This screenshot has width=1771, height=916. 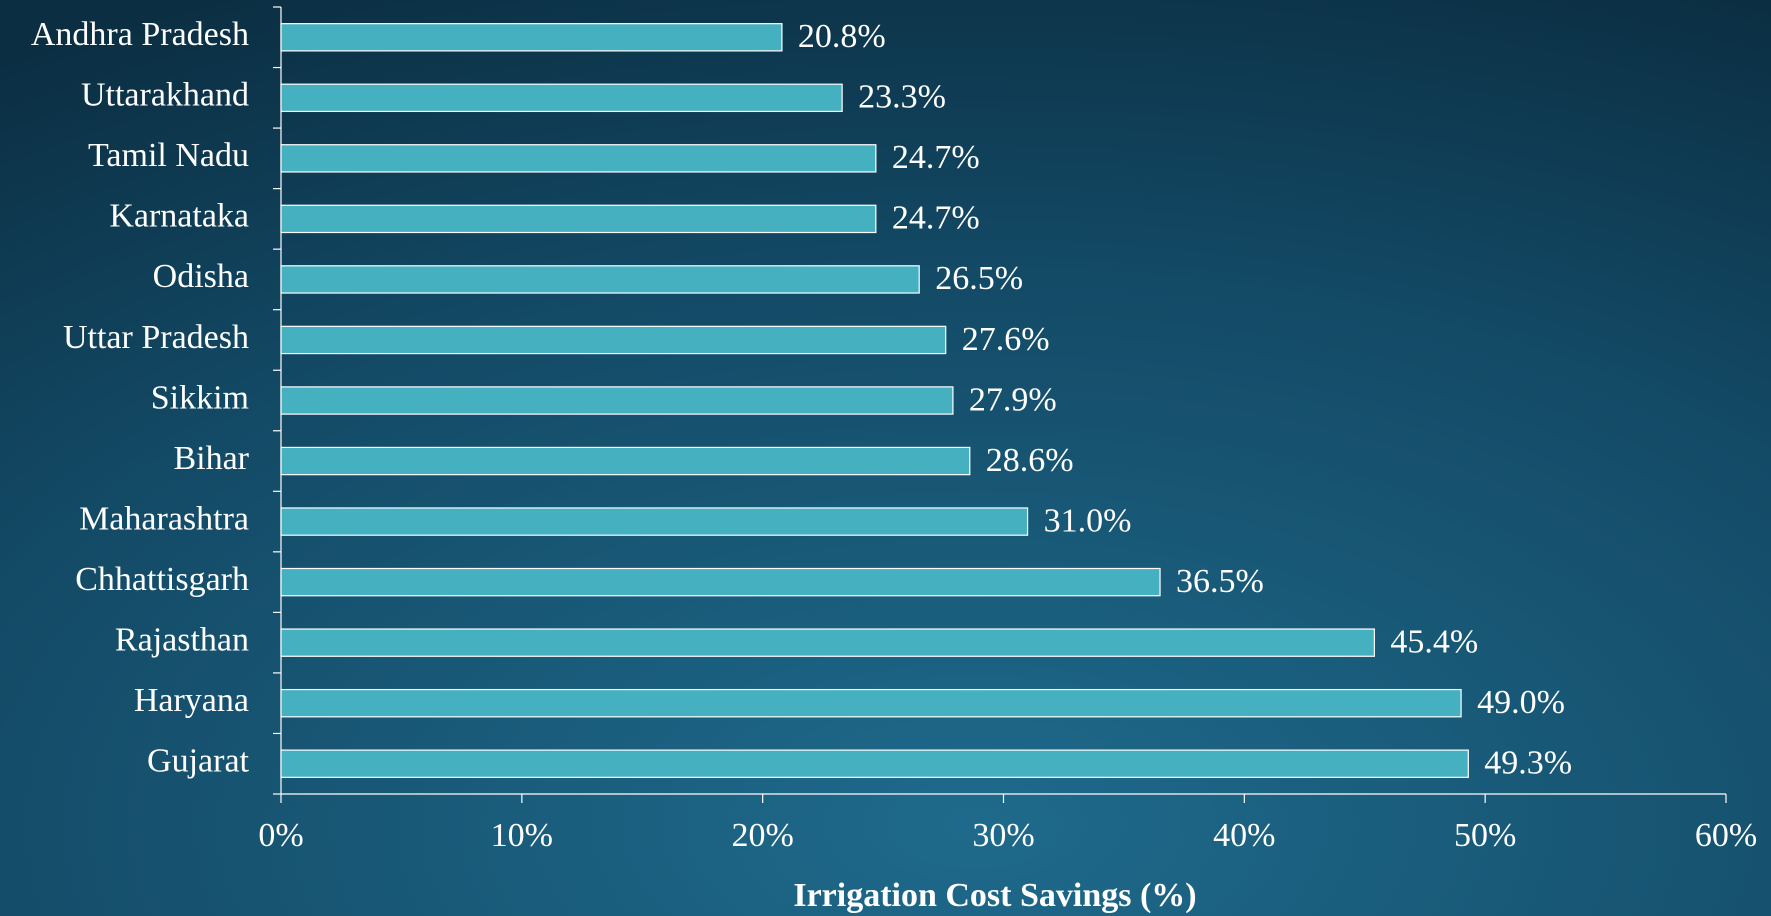 I want to click on y-tick-label: Bihar, so click(x=211, y=458).